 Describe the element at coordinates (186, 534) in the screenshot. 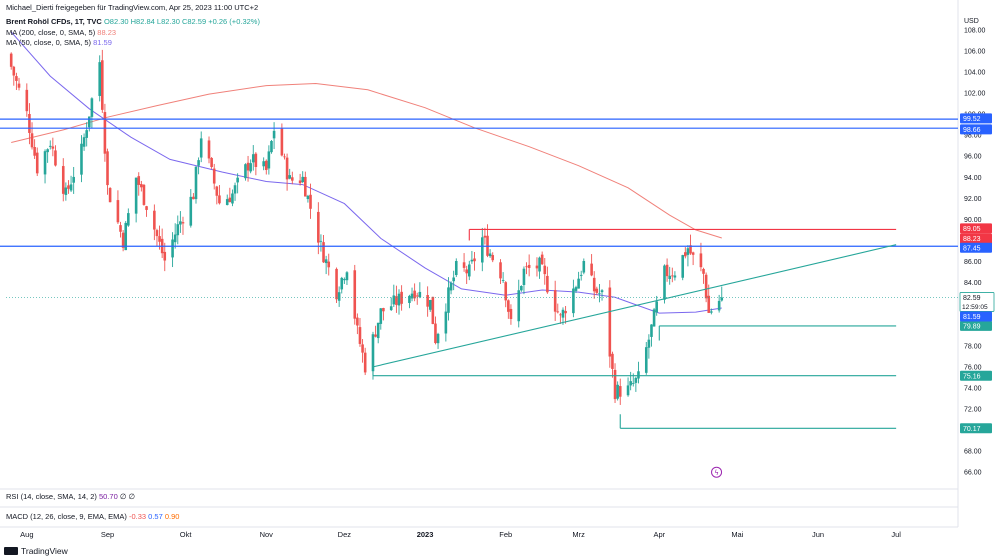

I see `x-tick-label: Okt` at that location.